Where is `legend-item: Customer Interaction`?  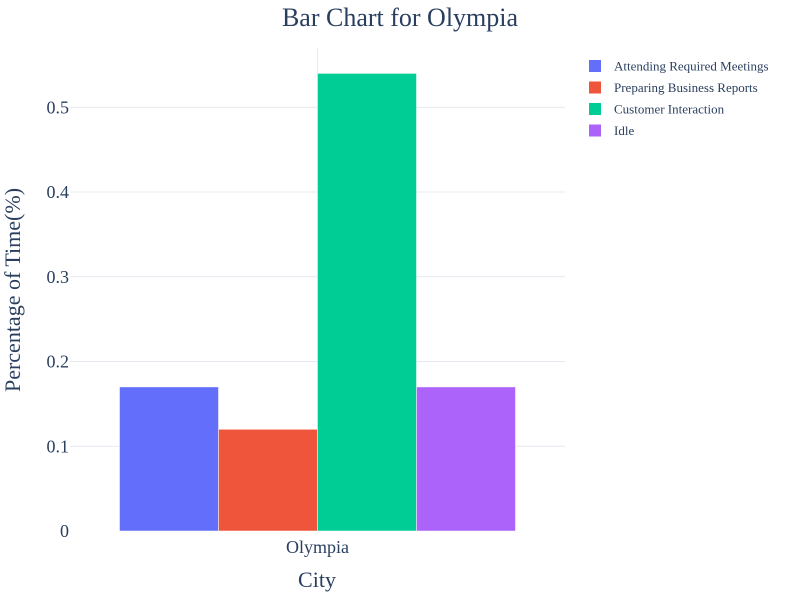
legend-item: Customer Interaction is located at coordinates (657, 109).